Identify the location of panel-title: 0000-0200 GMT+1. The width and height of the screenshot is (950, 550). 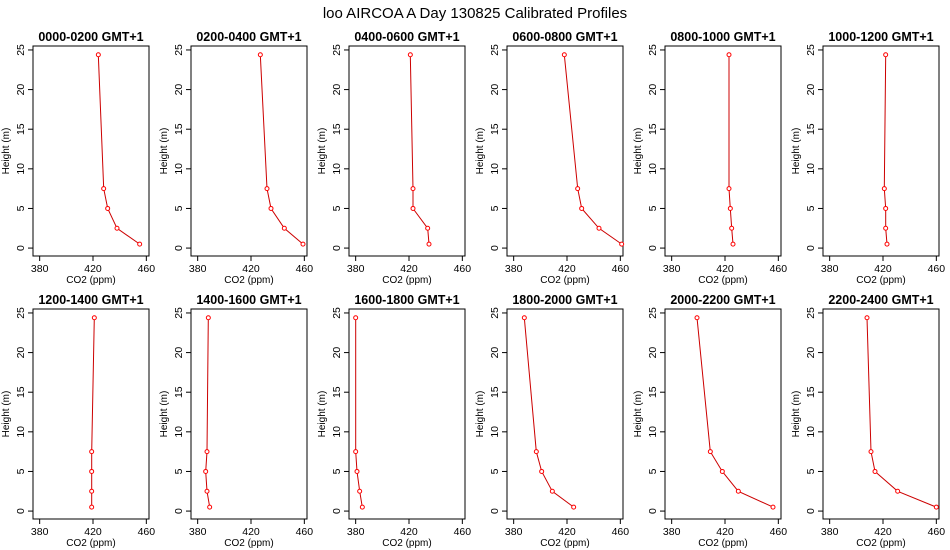
(90, 37).